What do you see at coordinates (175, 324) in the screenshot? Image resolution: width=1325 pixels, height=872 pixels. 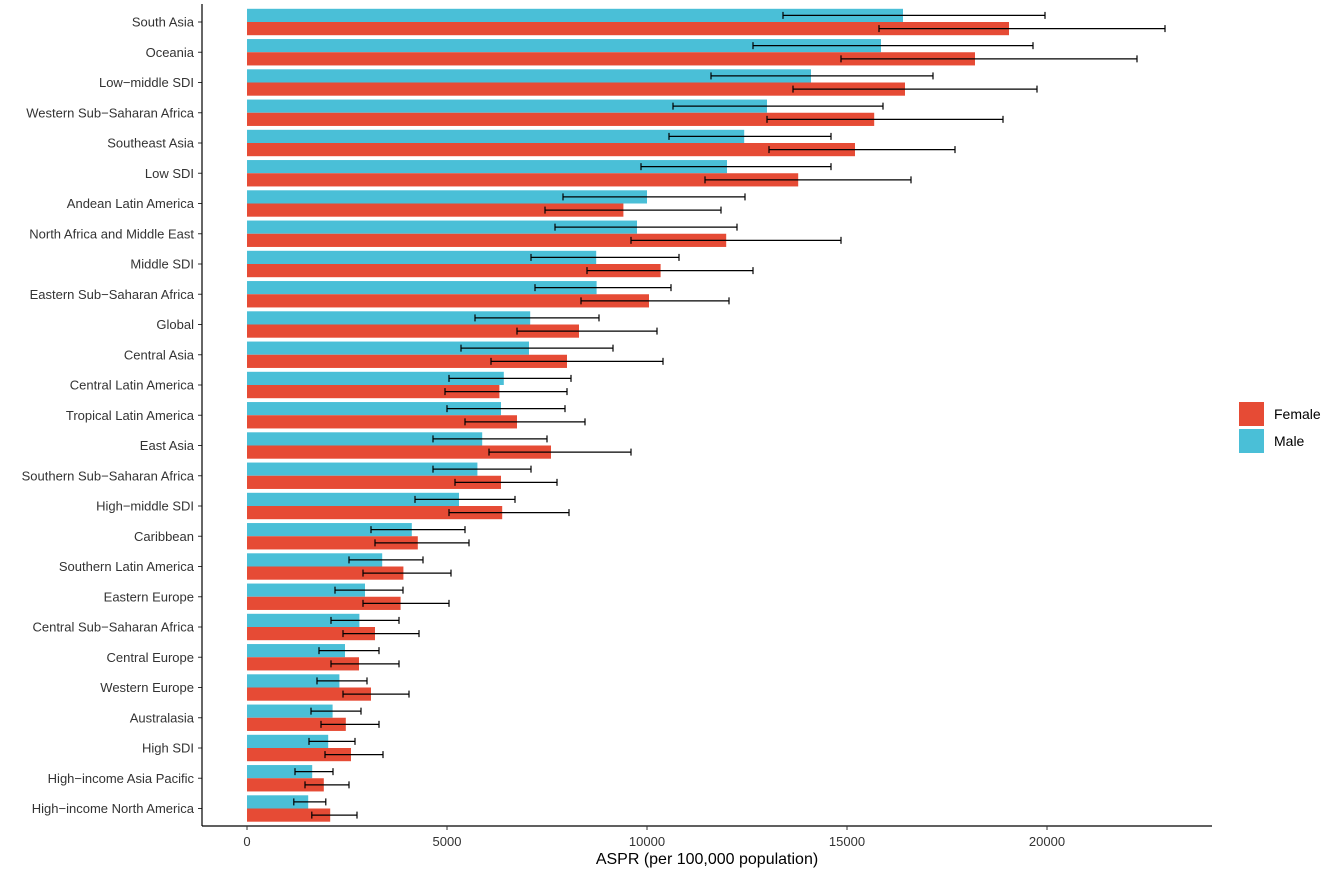 I see `category-label: Global` at bounding box center [175, 324].